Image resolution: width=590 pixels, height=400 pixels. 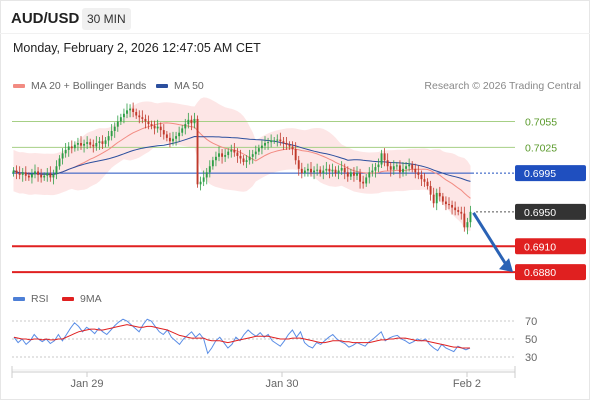 What do you see at coordinates (502, 86) in the screenshot?
I see `copyright-text: Research © 2026 Trading Central` at bounding box center [502, 86].